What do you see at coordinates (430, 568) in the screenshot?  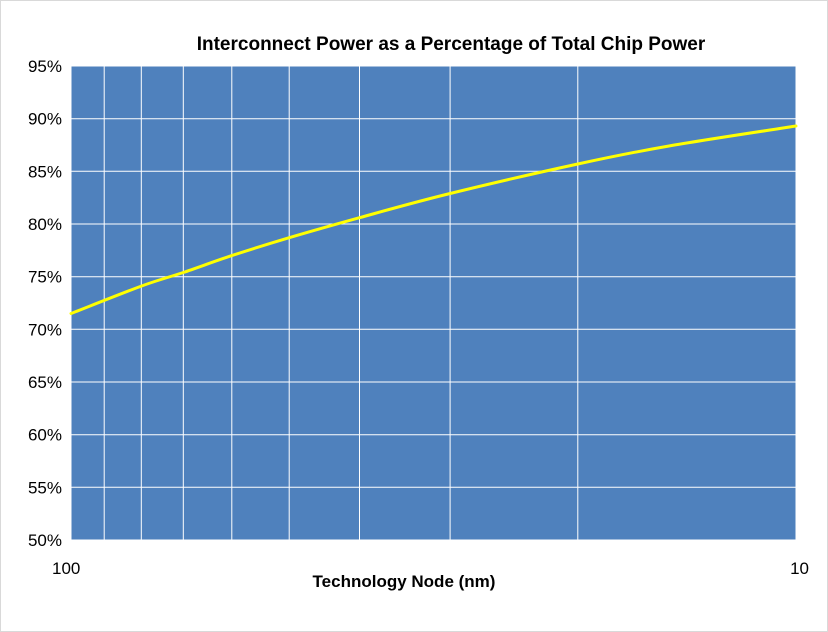 I see `x-tick-labels: 100 10` at bounding box center [430, 568].